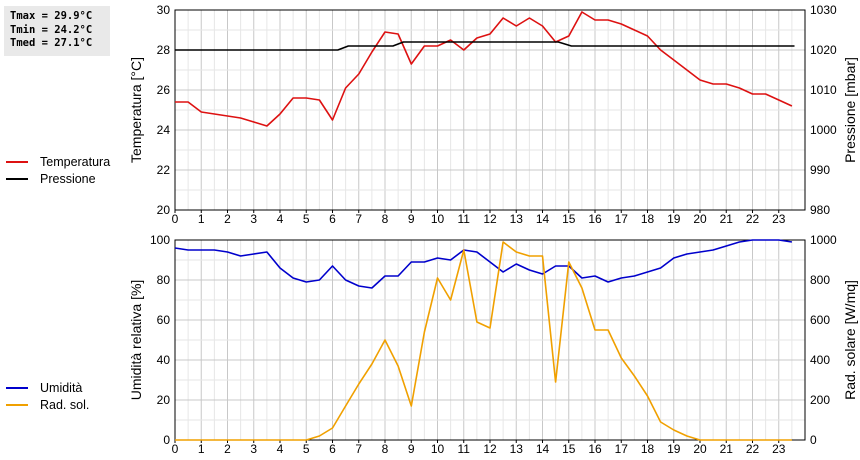  I want to click on y-axis-label-top: Temperatura [°C], so click(136, 110).